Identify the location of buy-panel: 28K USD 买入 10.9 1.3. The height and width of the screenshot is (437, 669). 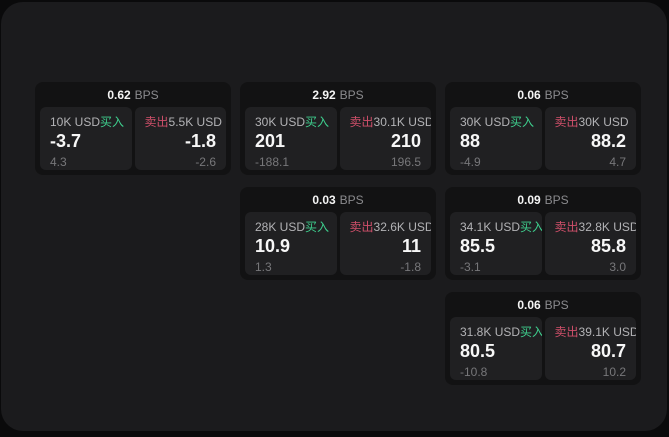
(291, 243).